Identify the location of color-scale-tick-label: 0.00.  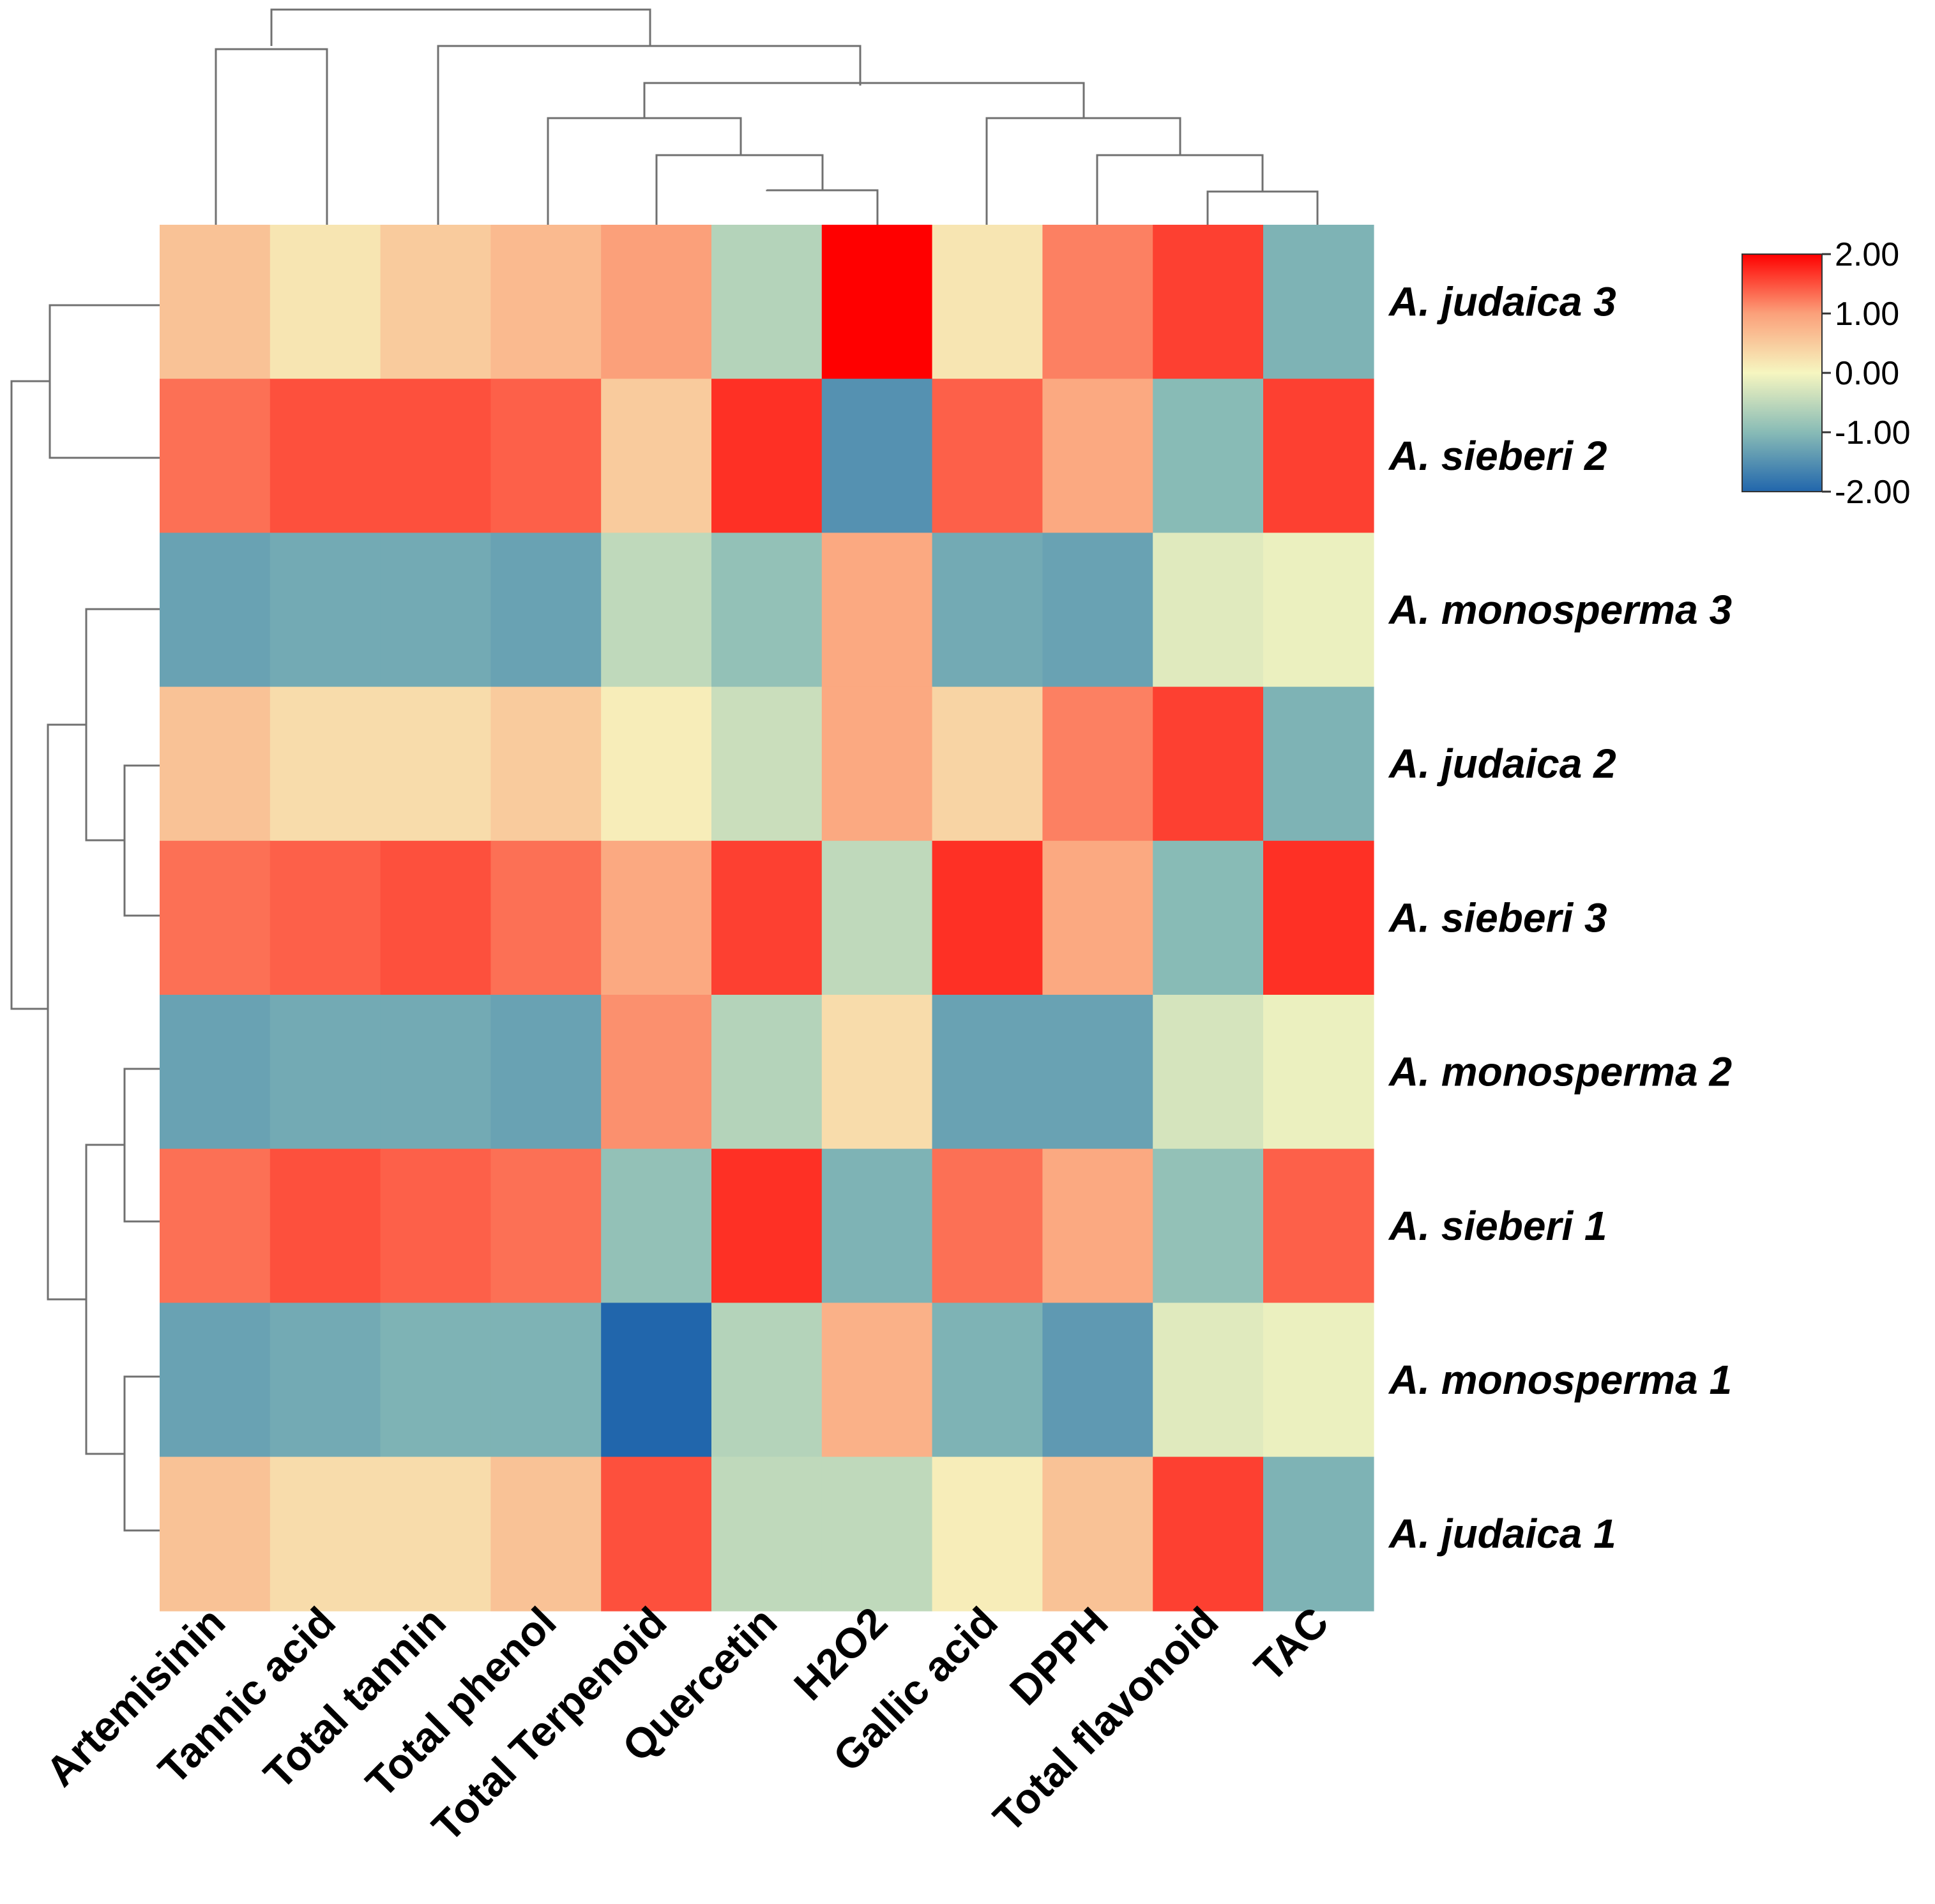
(1867, 373).